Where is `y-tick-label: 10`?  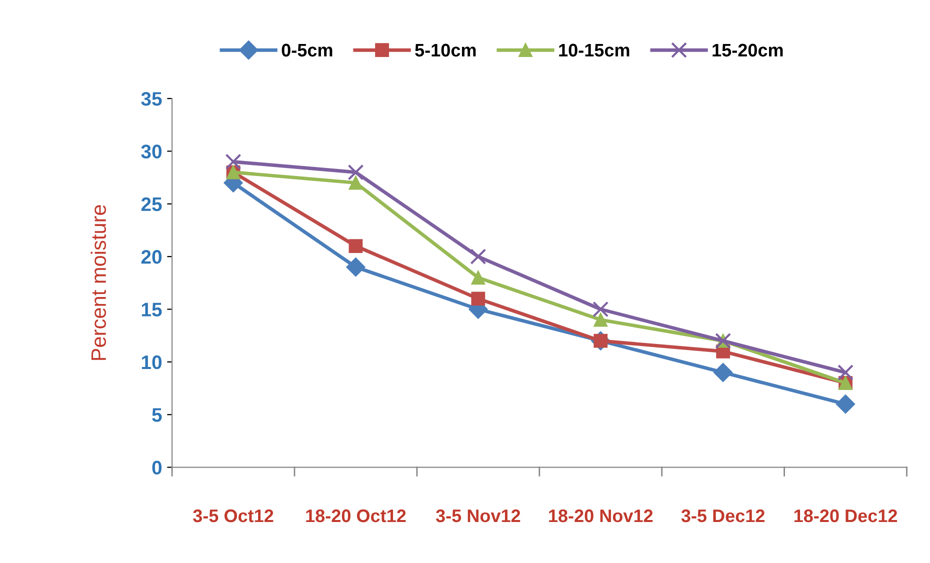
y-tick-label: 10 is located at coordinates (152, 362).